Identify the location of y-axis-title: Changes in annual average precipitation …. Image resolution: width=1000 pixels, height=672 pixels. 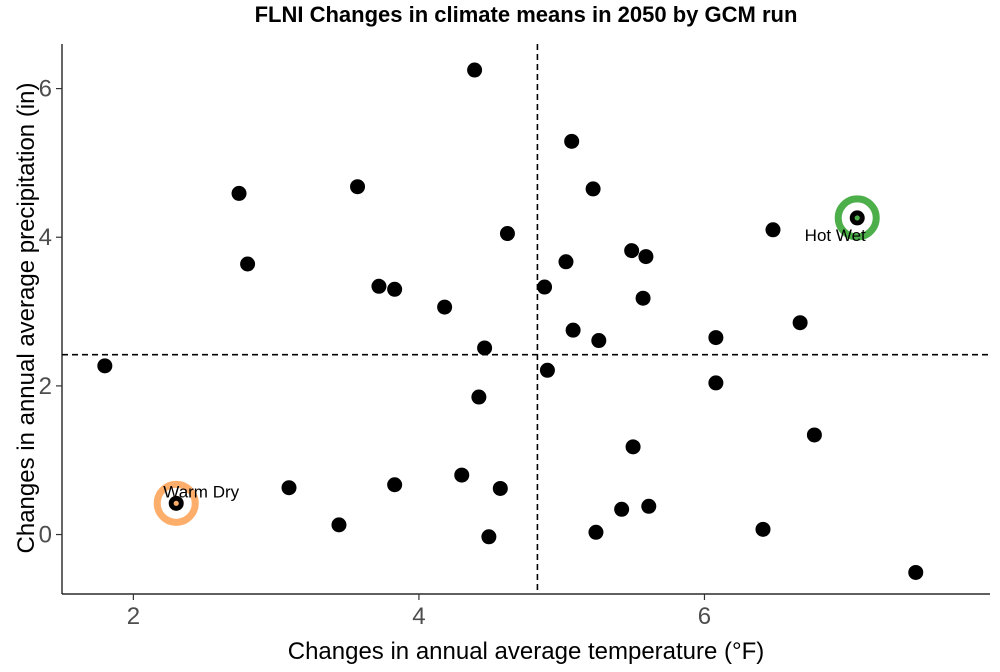
(26, 318).